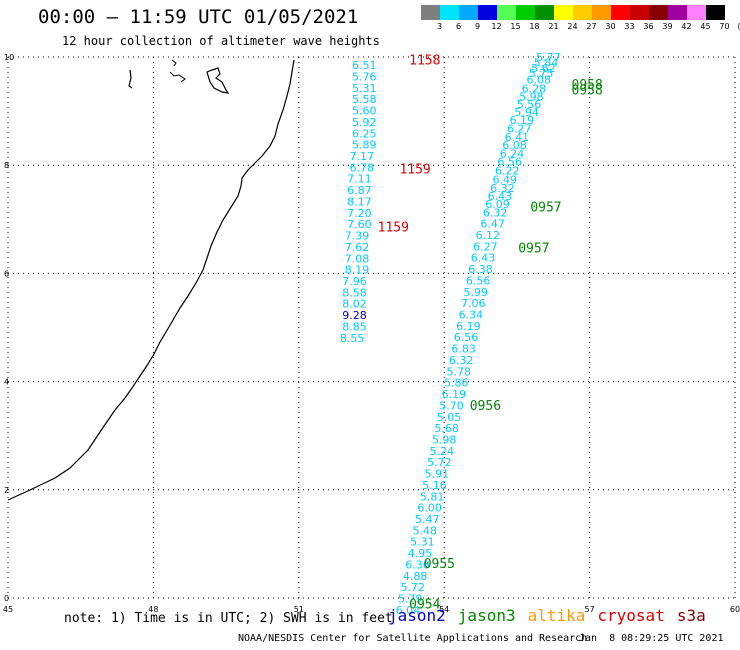 This screenshot has width=740, height=650. I want to click on y-tick-label: 4, so click(6, 382).